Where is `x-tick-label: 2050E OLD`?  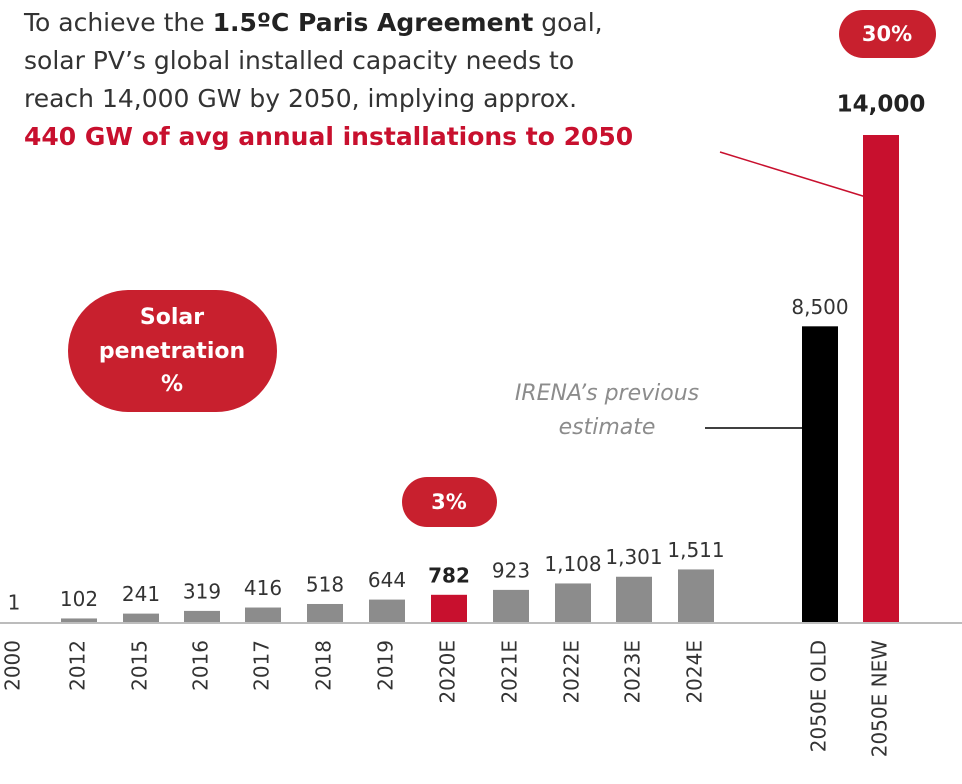
x-tick-label: 2050E OLD is located at coordinates (819, 696).